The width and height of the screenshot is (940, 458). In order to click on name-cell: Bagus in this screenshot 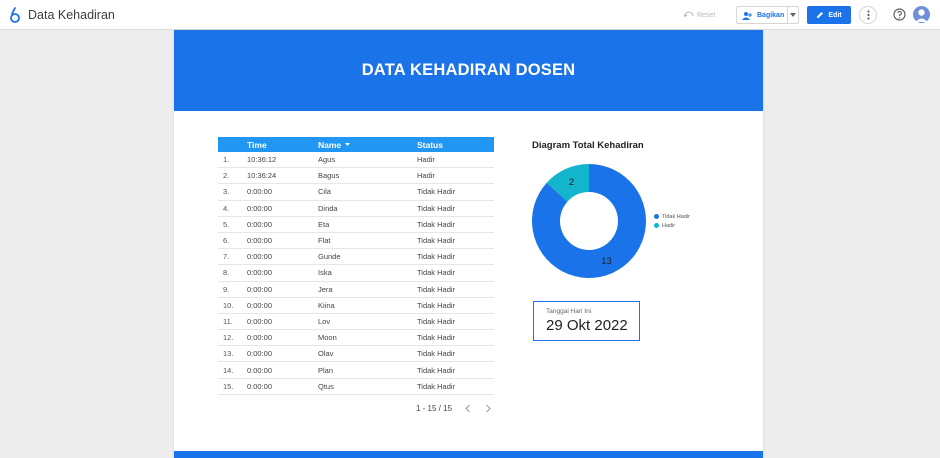, I will do `click(329, 176)`.